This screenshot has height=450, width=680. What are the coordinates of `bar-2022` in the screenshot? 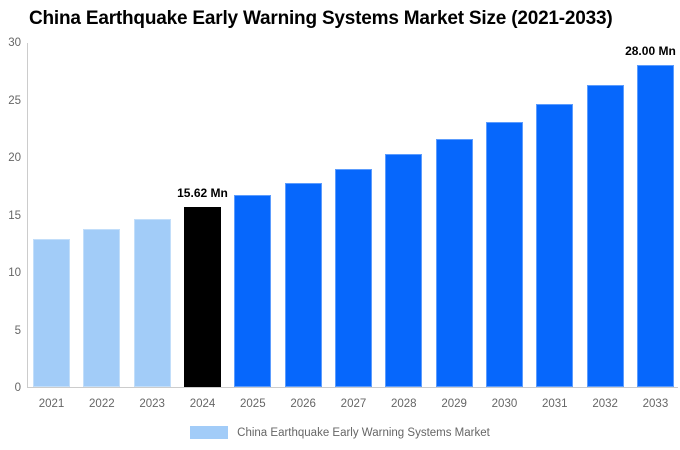 It's located at (102, 308).